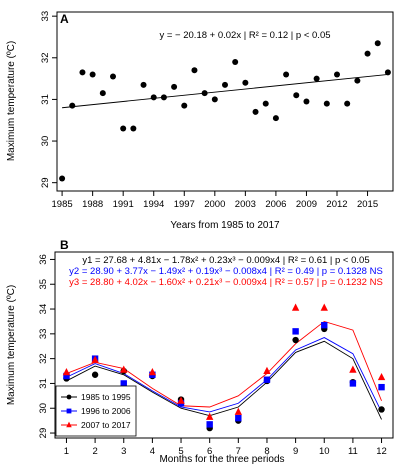 This screenshot has height=470, width=408. Describe the element at coordinates (306, 204) in the screenshot. I see `x-tick-label: 2009` at that location.